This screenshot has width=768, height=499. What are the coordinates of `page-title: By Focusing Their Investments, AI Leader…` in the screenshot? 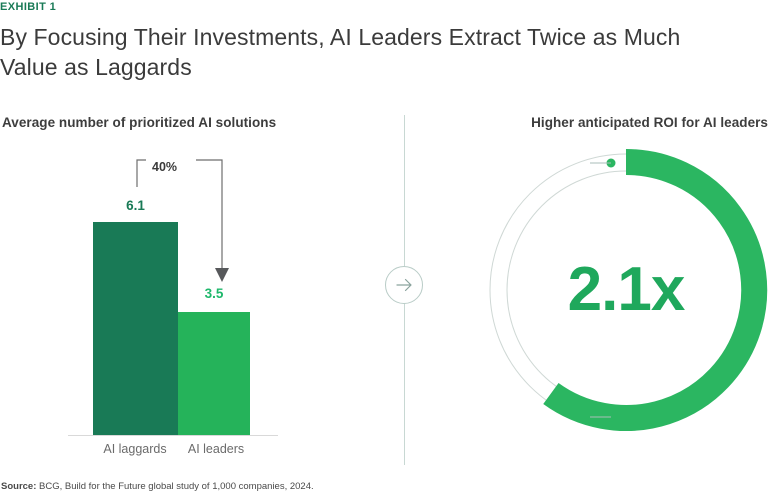 It's located at (340, 52).